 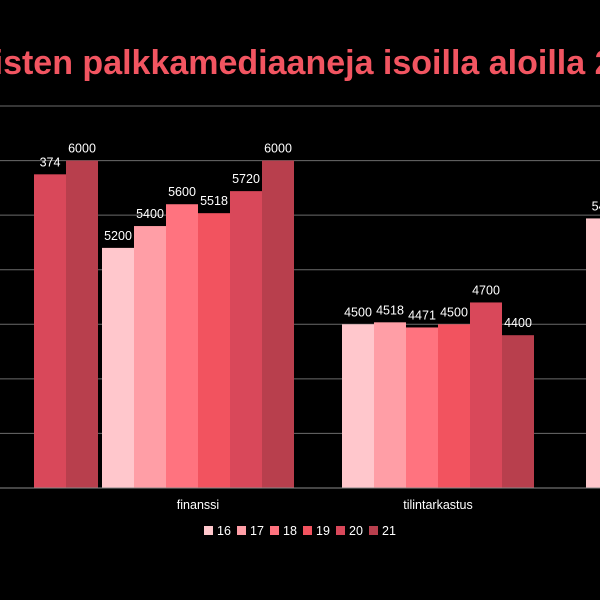 What do you see at coordinates (224, 531) in the screenshot?
I see `legend-label: 16` at bounding box center [224, 531].